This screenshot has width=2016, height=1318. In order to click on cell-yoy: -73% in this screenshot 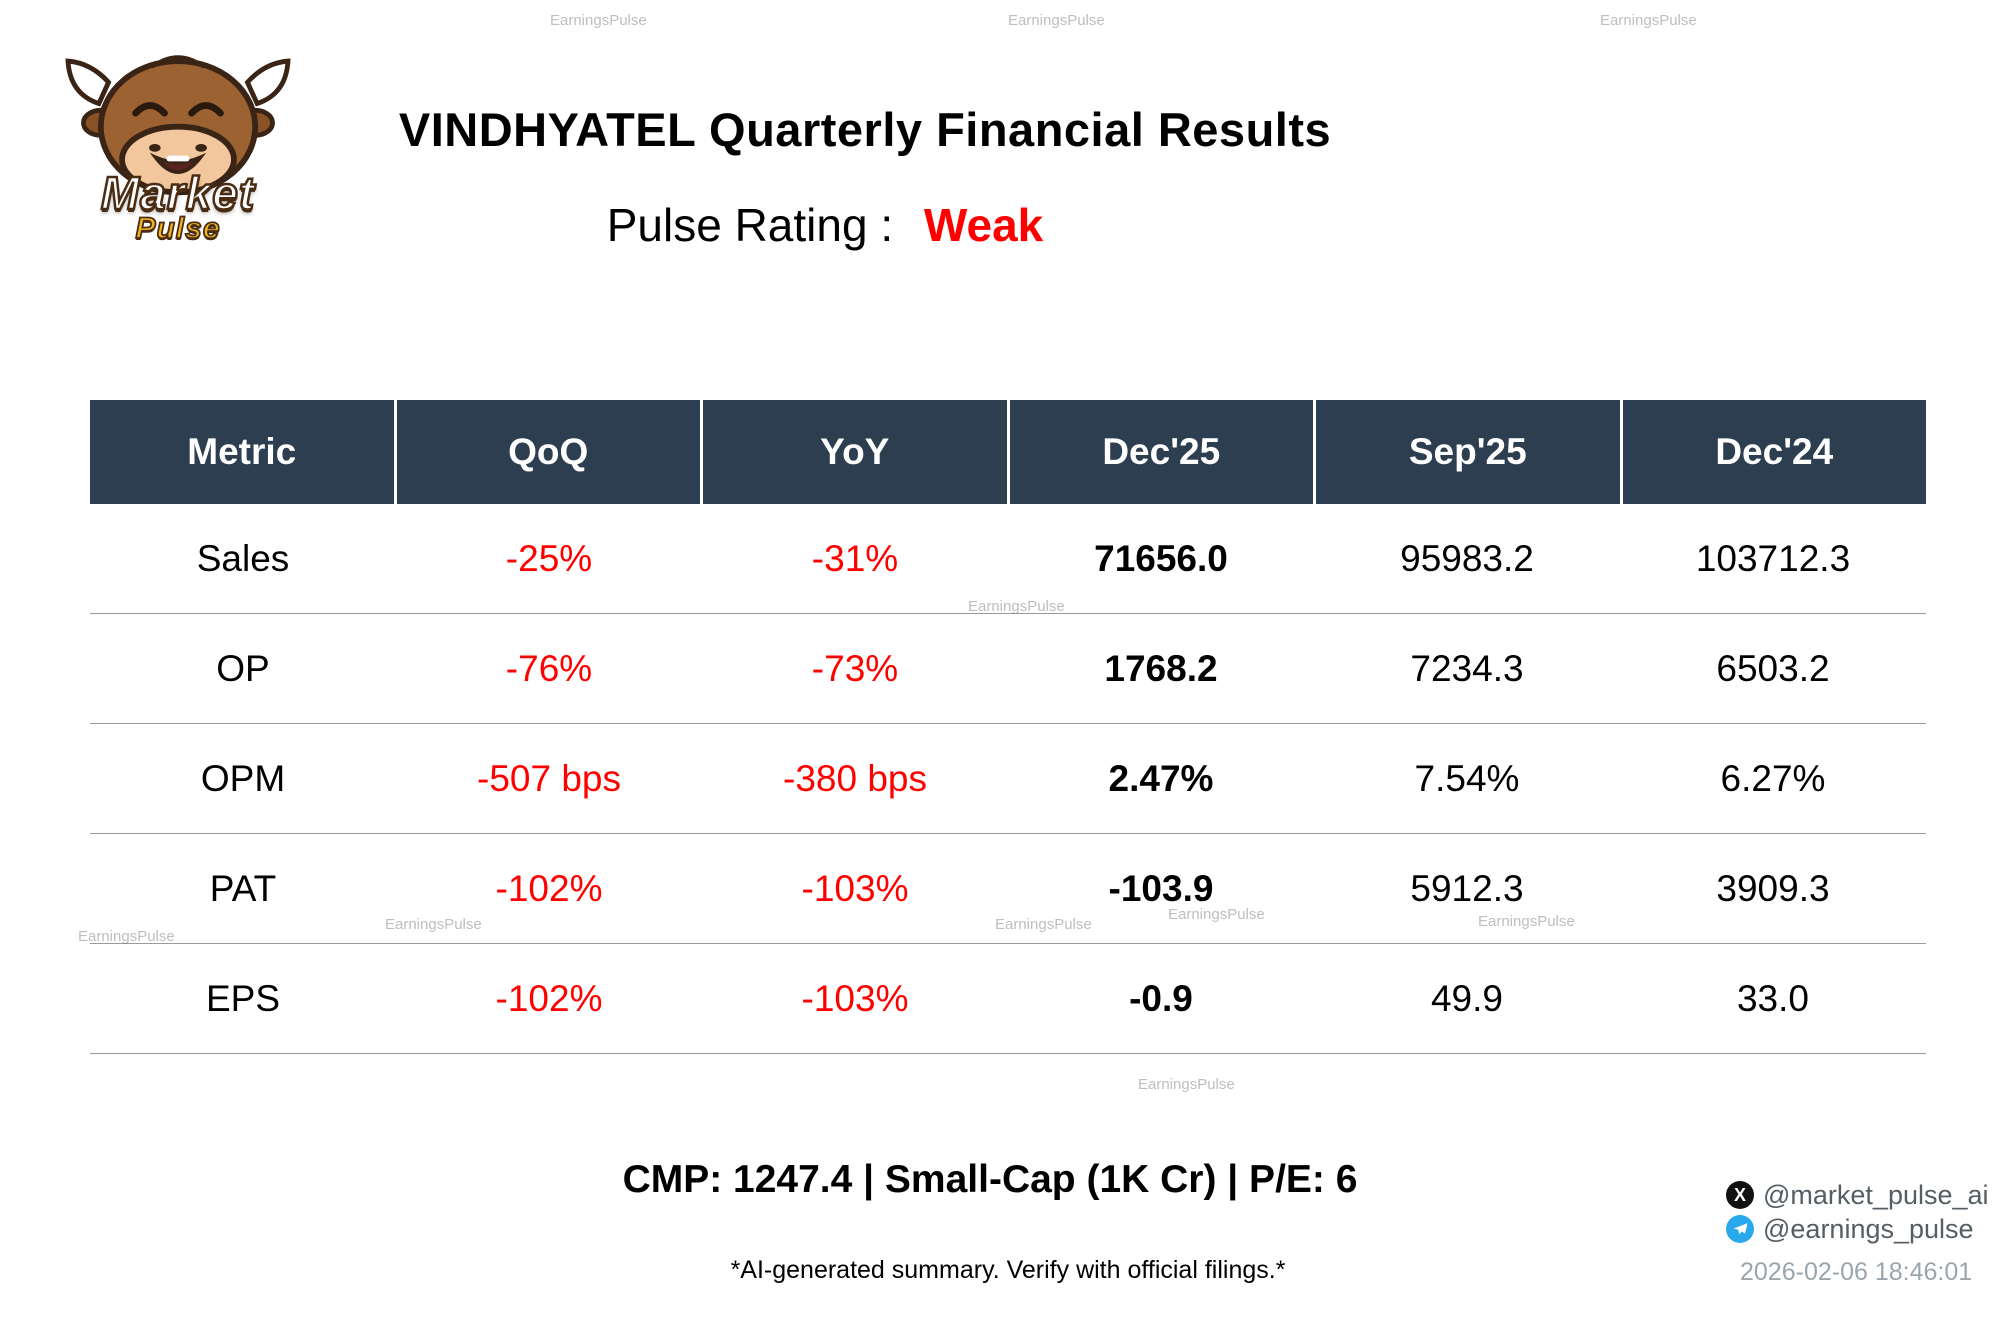, I will do `click(855, 668)`.